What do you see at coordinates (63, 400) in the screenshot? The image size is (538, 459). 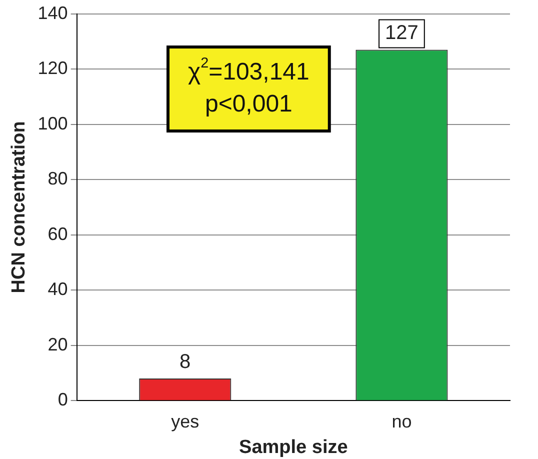 I see `y-tick-label: 0` at bounding box center [63, 400].